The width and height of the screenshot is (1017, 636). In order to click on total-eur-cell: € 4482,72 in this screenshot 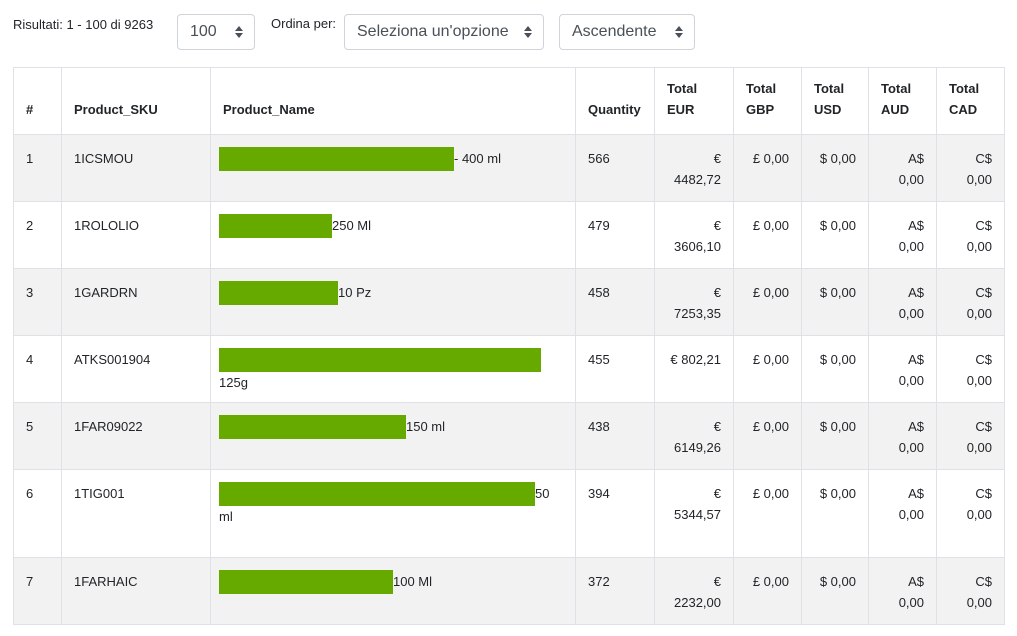, I will do `click(694, 168)`.